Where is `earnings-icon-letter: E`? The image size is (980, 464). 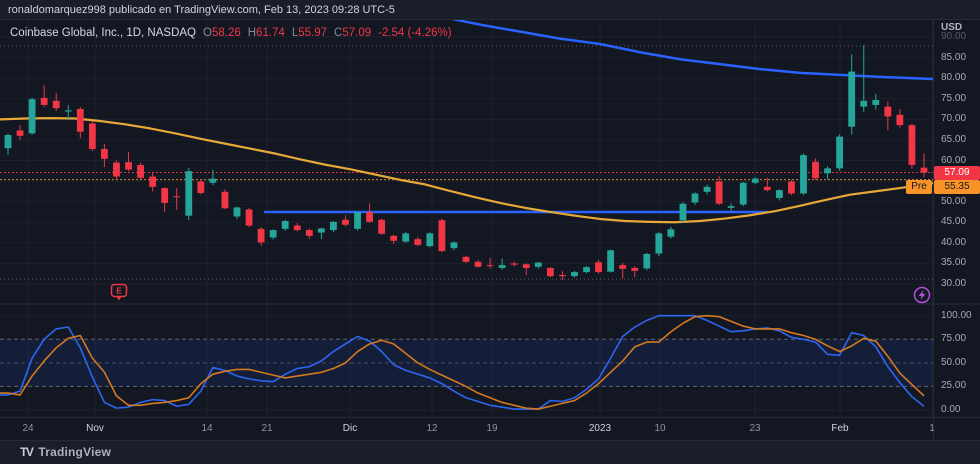
earnings-icon-letter: E is located at coordinates (119, 291).